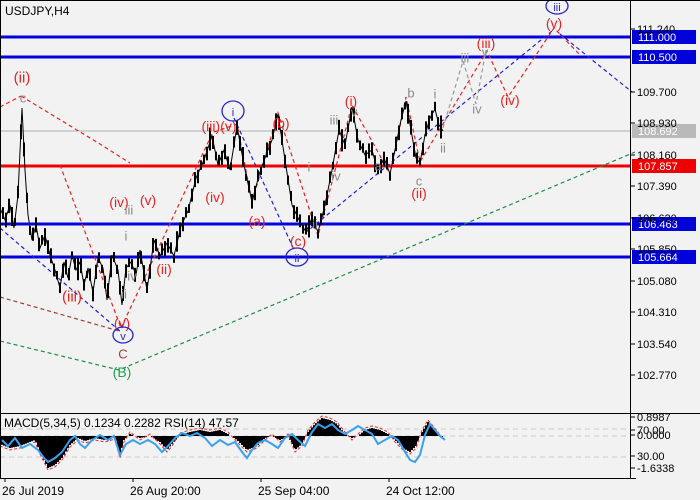 The image size is (700, 500). What do you see at coordinates (657, 156) in the screenshot?
I see `price-tick-label: 108.160` at bounding box center [657, 156].